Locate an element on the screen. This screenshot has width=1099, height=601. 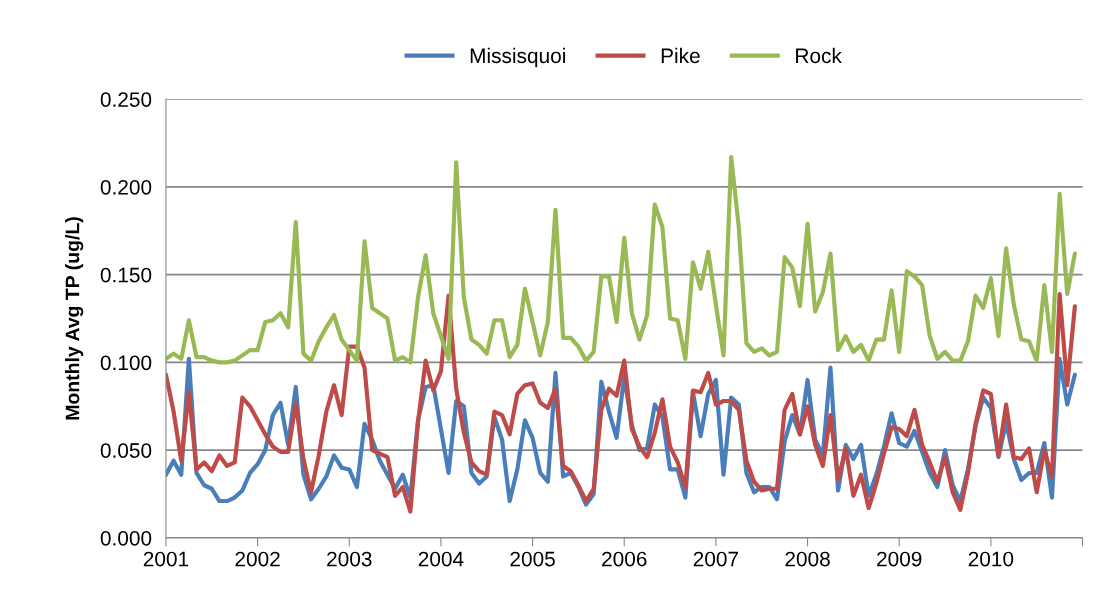
x-tick-label: 2008 is located at coordinates (807, 559).